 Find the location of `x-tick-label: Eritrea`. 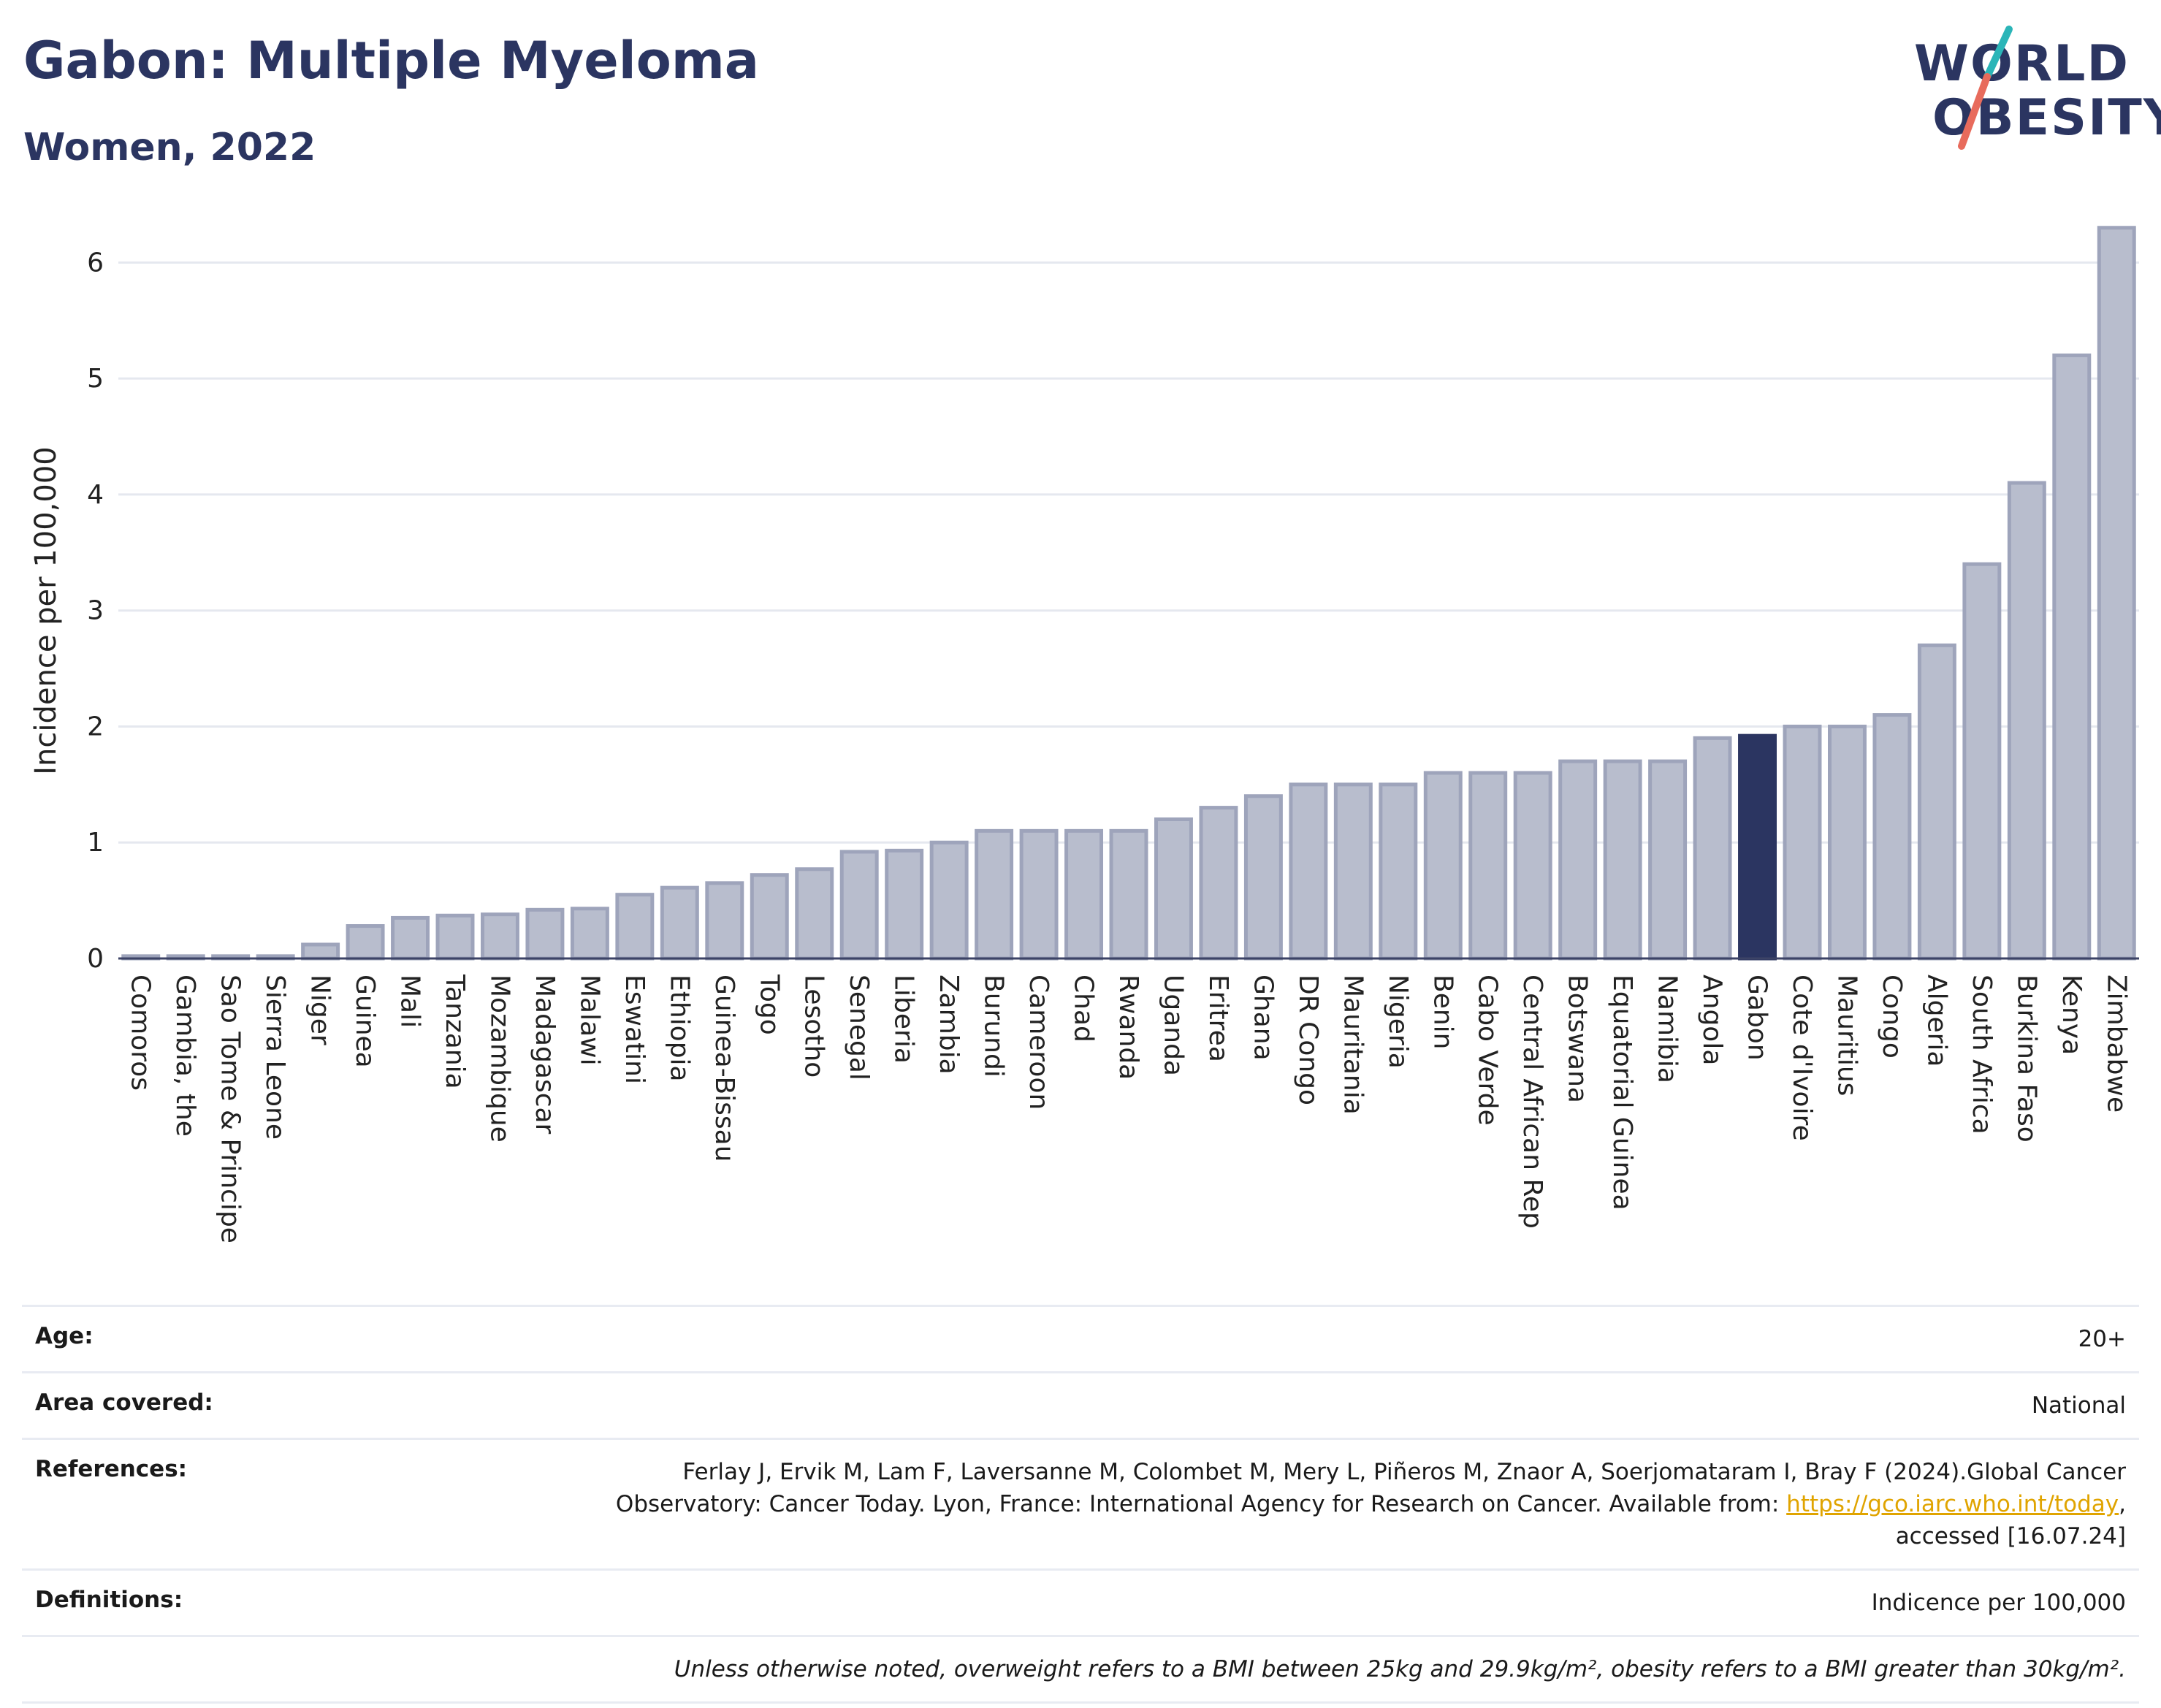

x-tick-label: Eritrea is located at coordinates (1218, 1019).